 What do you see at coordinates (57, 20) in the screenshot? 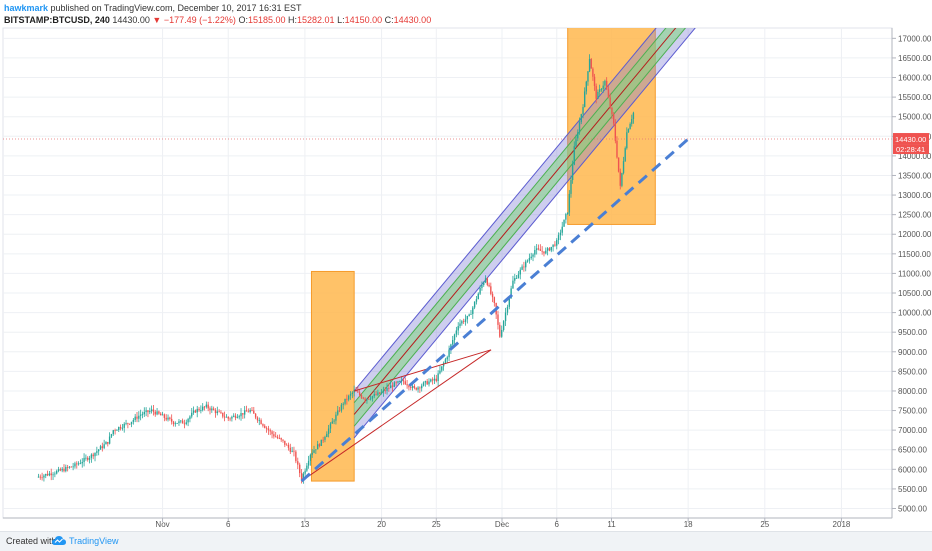
I see `symbol-name: BITSTAMP:BTCUSD, 240` at bounding box center [57, 20].